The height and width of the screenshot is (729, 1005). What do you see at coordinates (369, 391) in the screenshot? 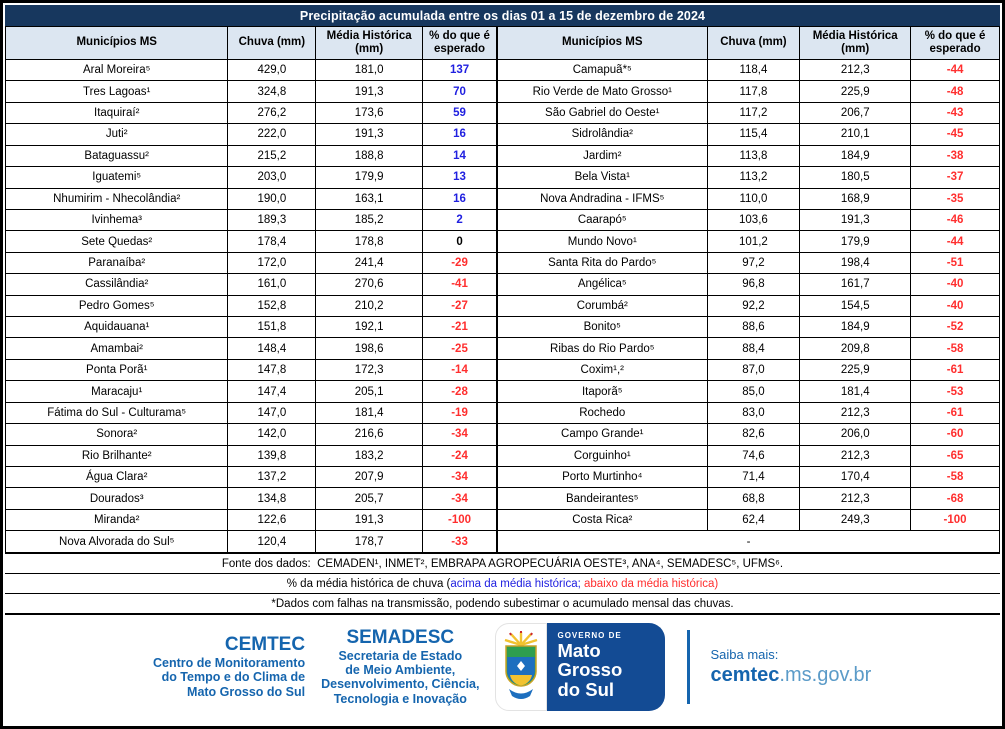
I see `media-cell: 205,1` at bounding box center [369, 391].